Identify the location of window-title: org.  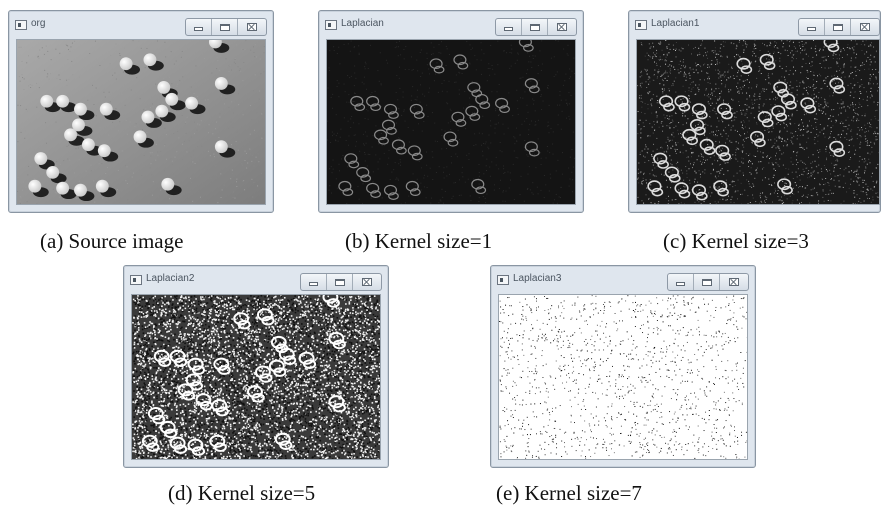
(38, 23).